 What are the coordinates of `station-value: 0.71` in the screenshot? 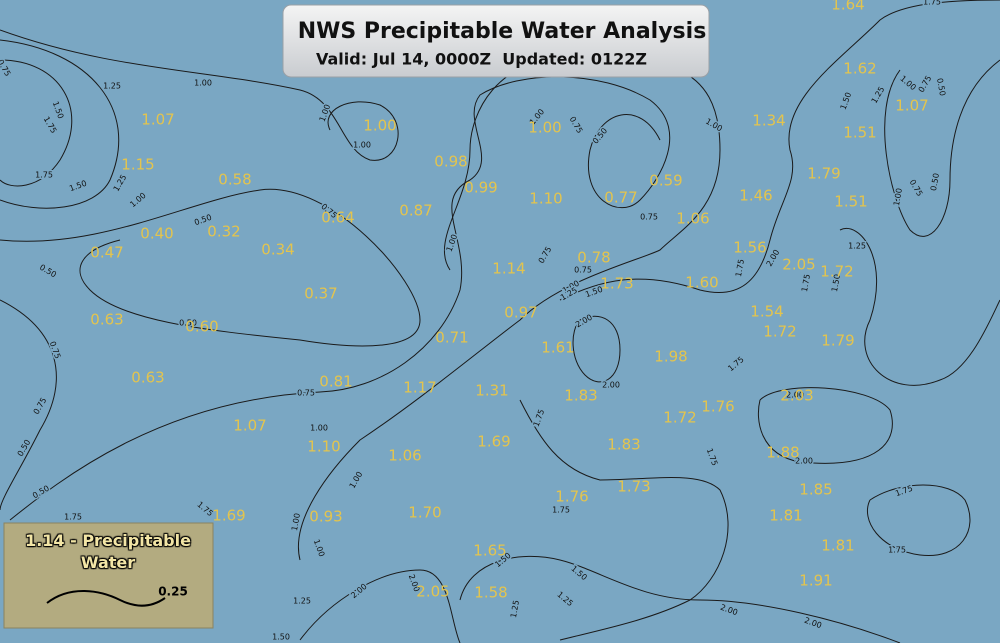 It's located at (451, 338).